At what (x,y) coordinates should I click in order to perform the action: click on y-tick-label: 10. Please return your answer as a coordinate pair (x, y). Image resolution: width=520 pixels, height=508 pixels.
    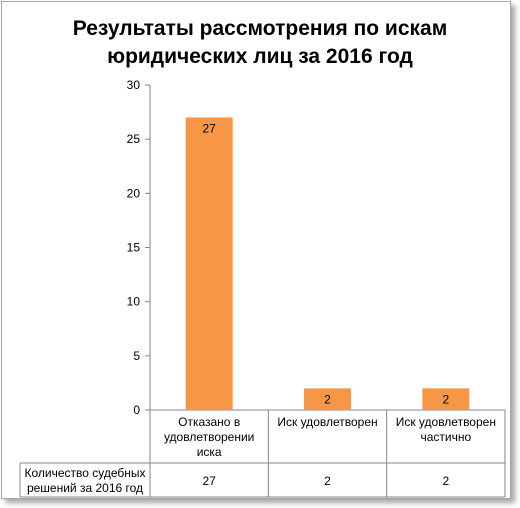
    Looking at the image, I should click on (134, 302).